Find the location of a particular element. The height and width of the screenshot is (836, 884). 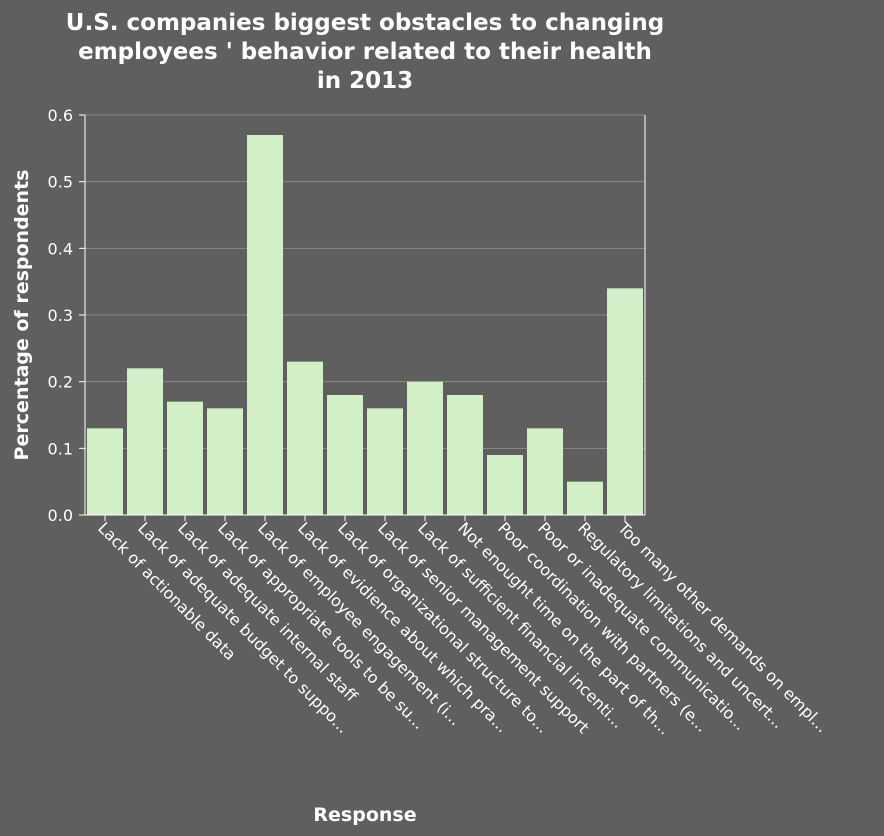

y-axis-title: Percentage of respondents is located at coordinates (22, 315).